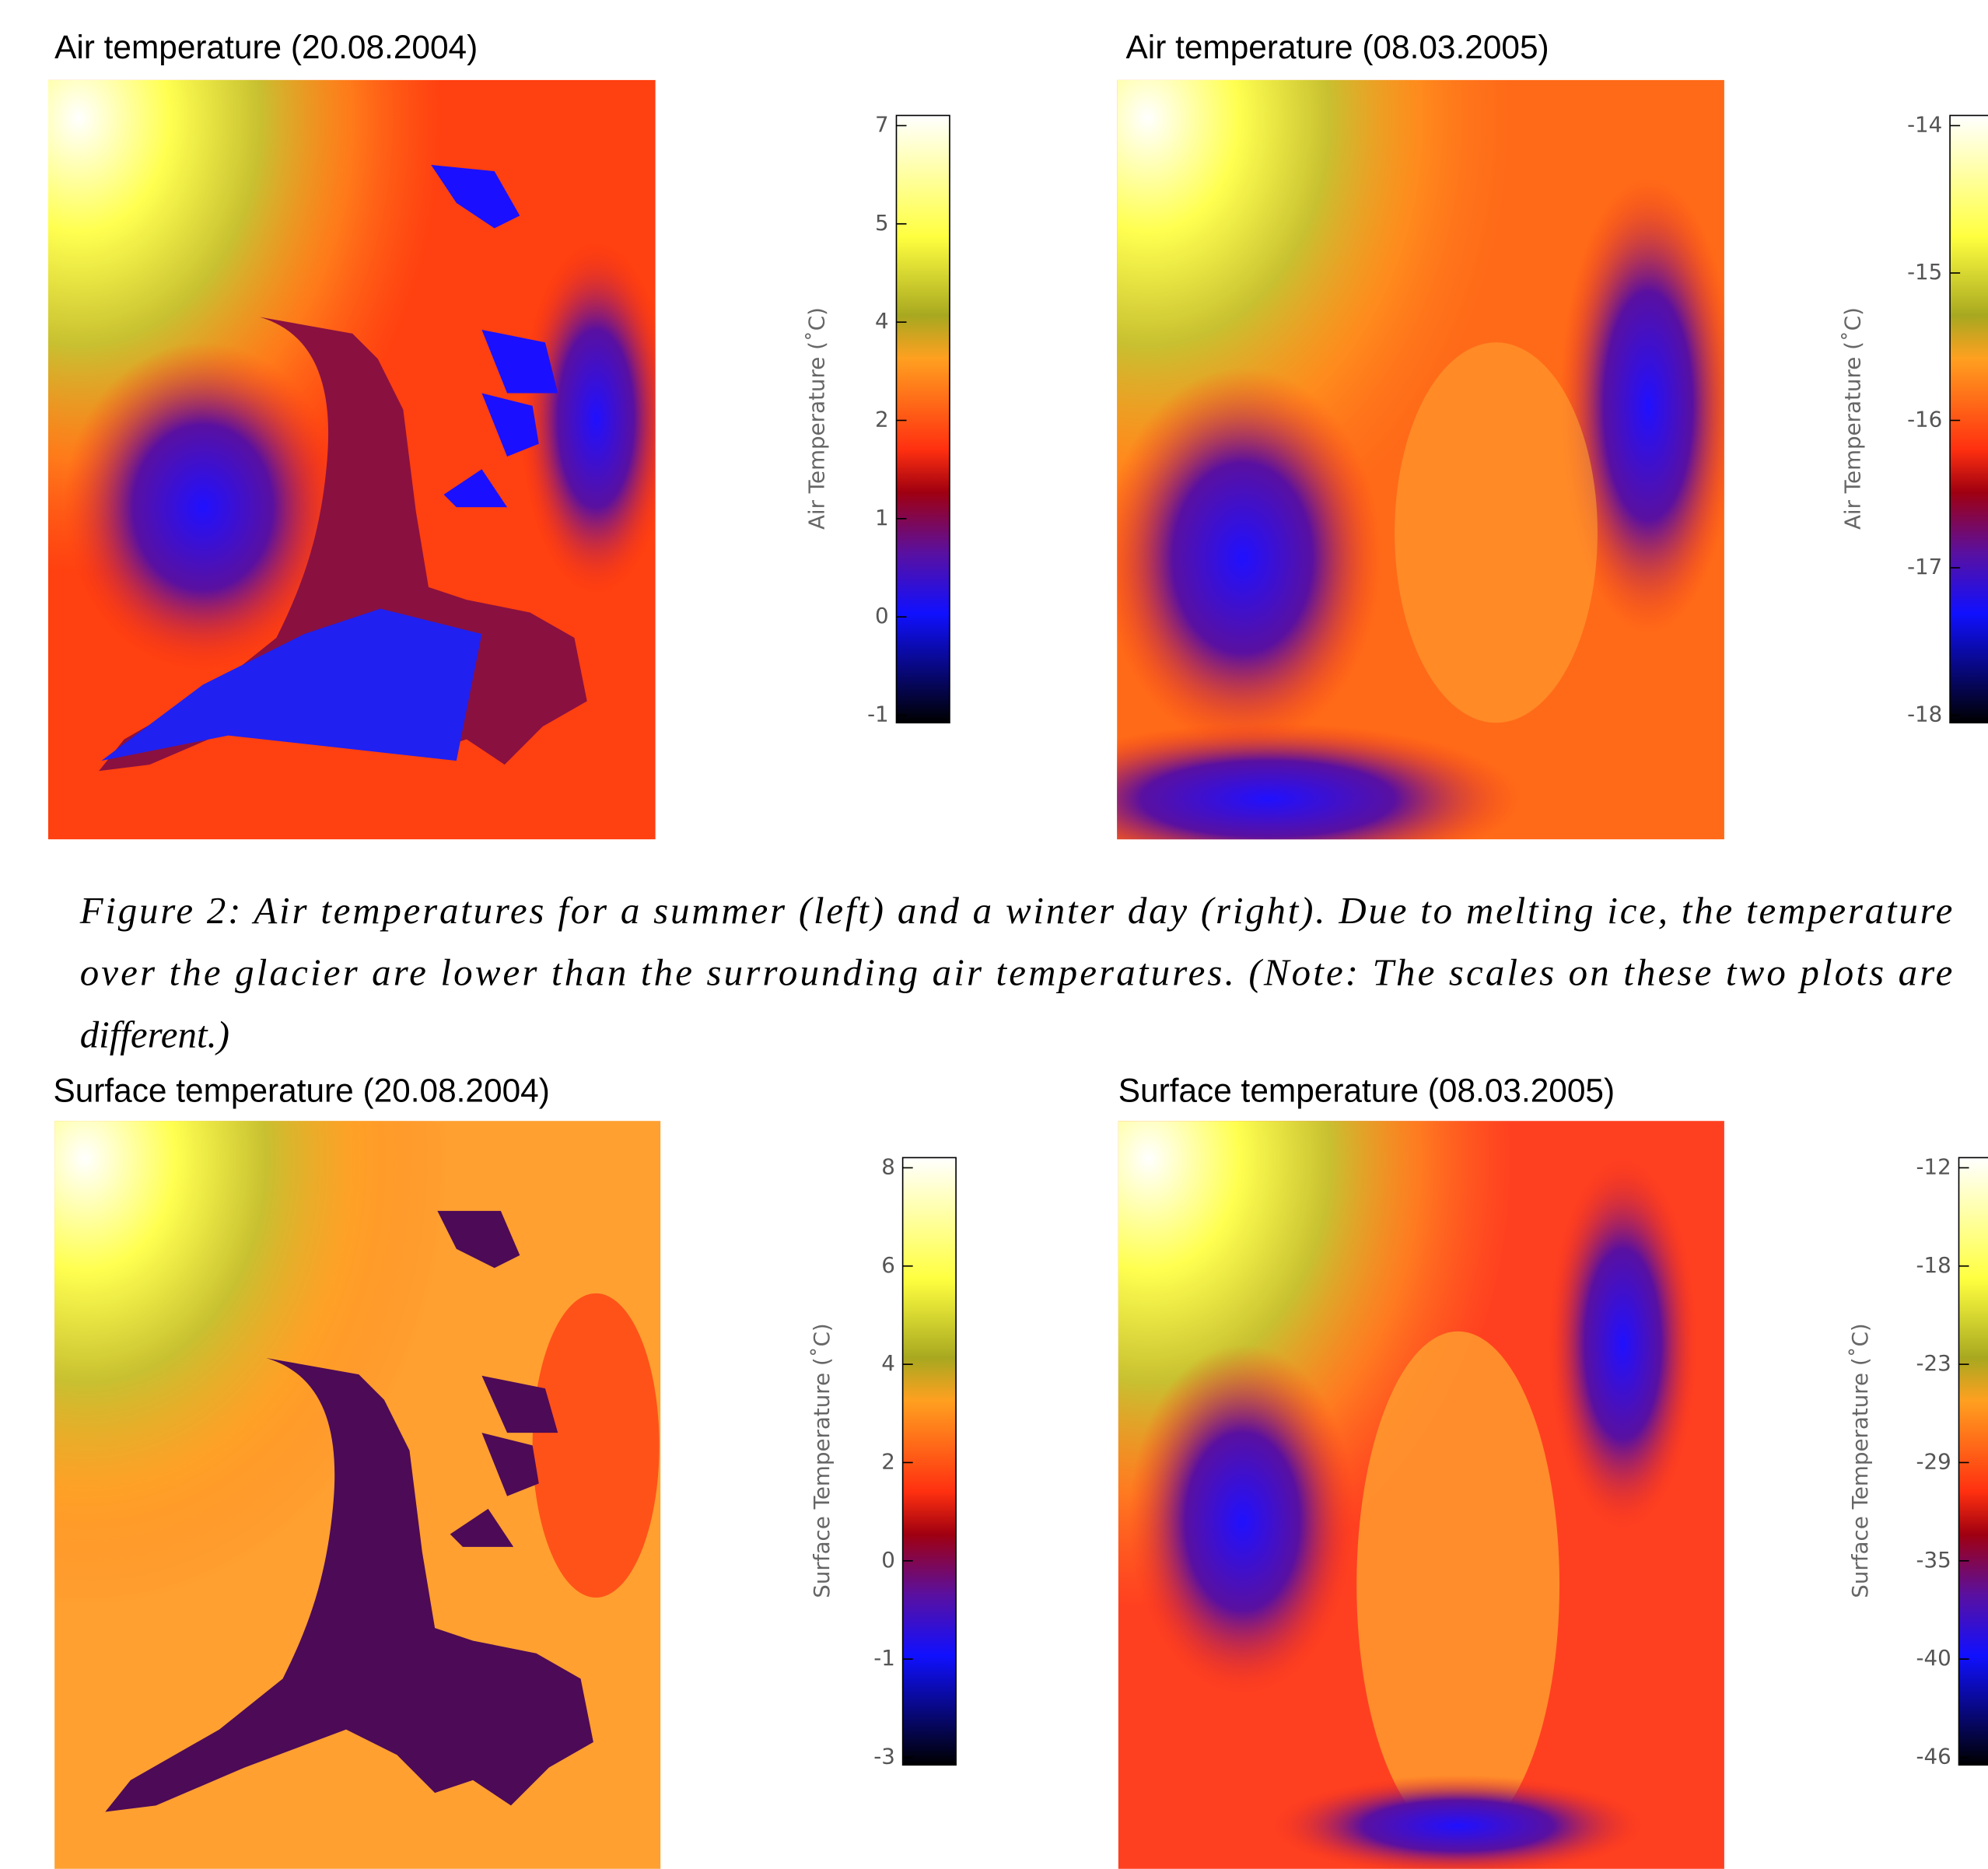 The width and height of the screenshot is (1988, 1869). I want to click on colorbar-tick-label: -40, so click(1934, 1658).